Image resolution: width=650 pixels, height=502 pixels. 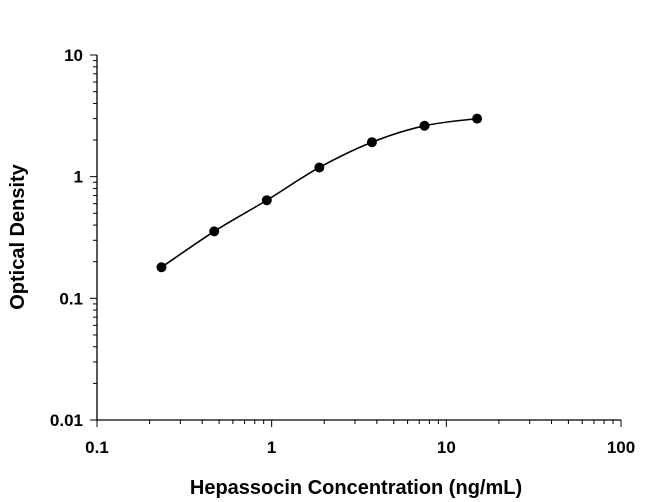 What do you see at coordinates (271, 447) in the screenshot?
I see `x-tick-label: 1` at bounding box center [271, 447].